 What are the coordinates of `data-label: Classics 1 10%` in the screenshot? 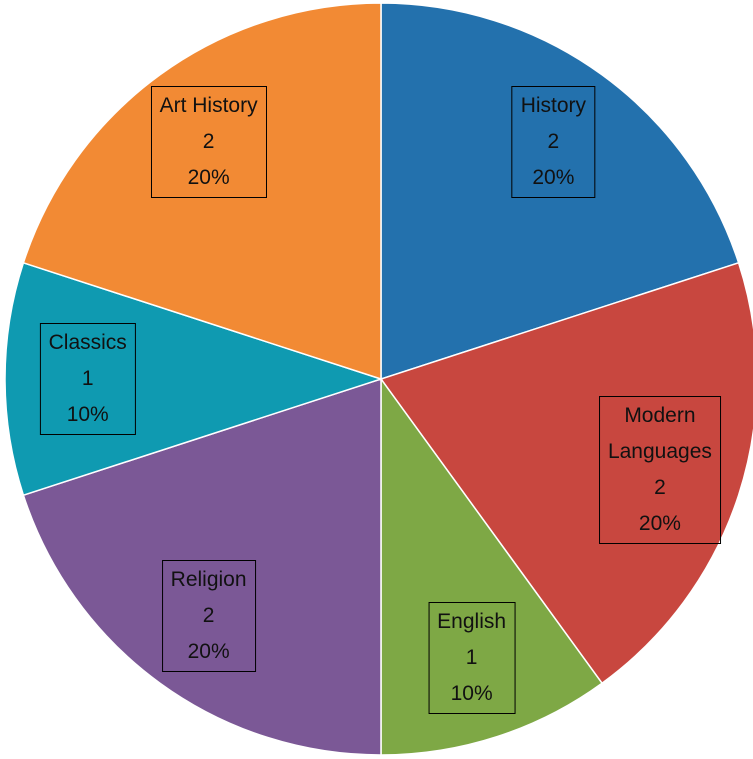 It's located at (87, 379).